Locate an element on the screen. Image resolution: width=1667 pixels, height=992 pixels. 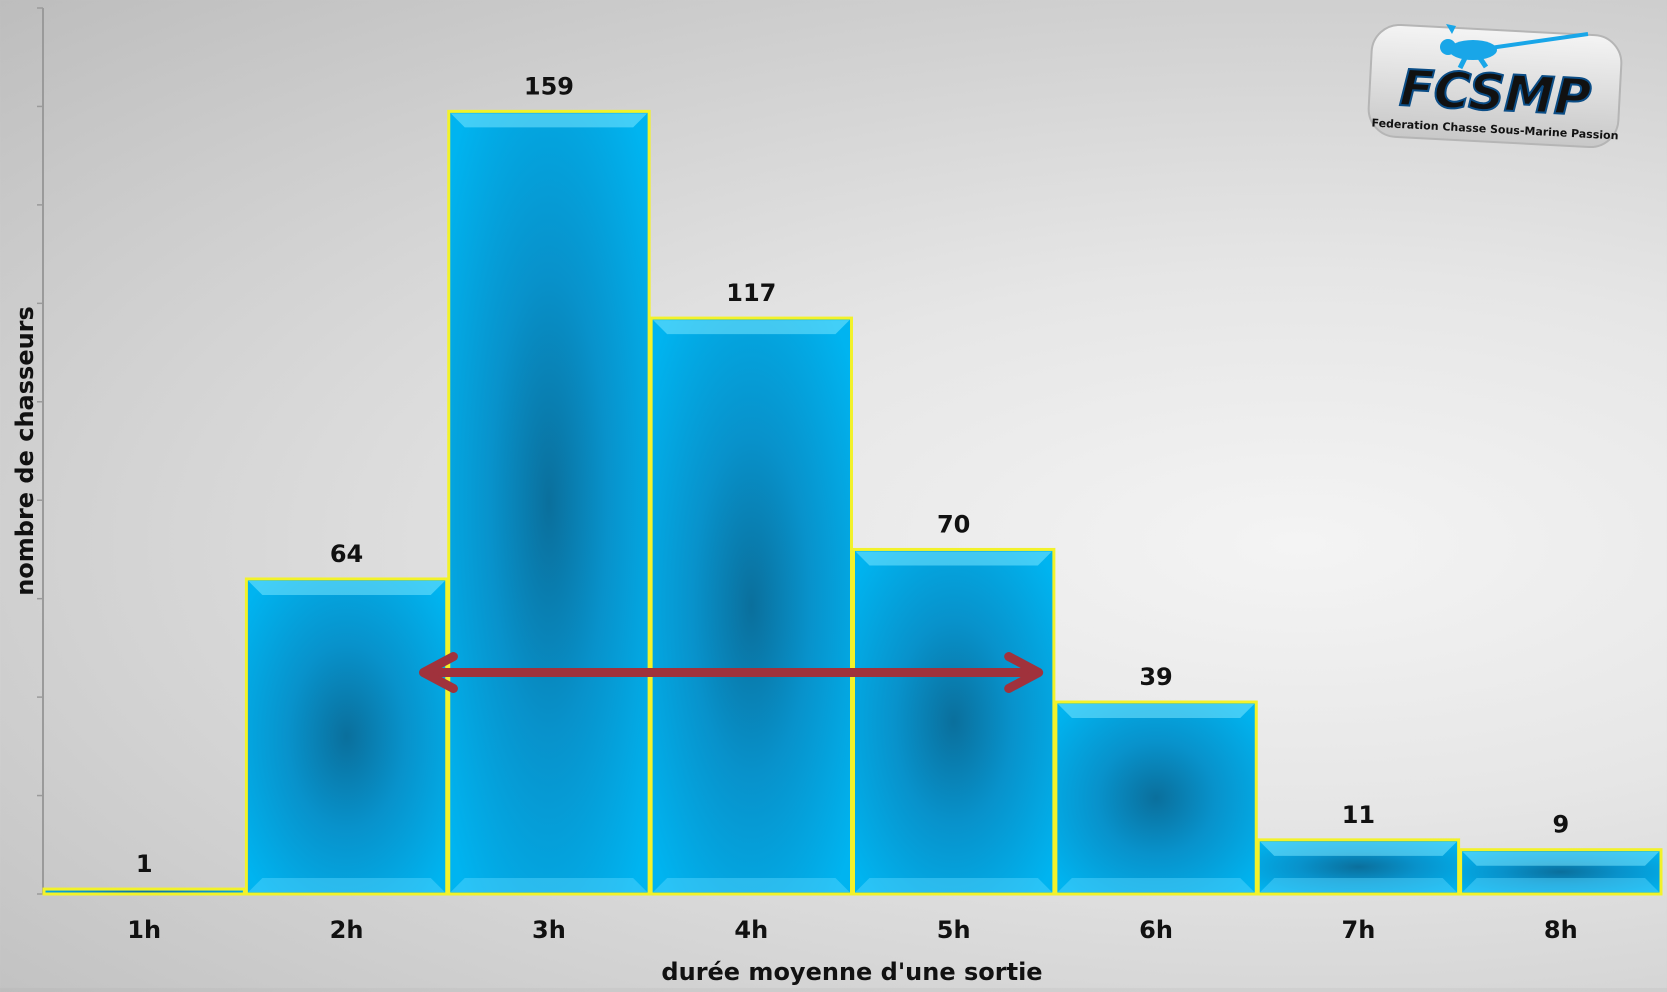
bar-7h is located at coordinates (1358, 867).